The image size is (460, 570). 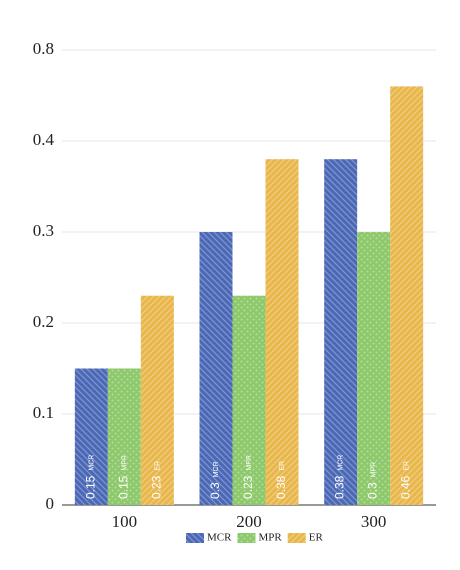 What do you see at coordinates (43, 230) in the screenshot?
I see `y-tick-label: 0.3` at bounding box center [43, 230].